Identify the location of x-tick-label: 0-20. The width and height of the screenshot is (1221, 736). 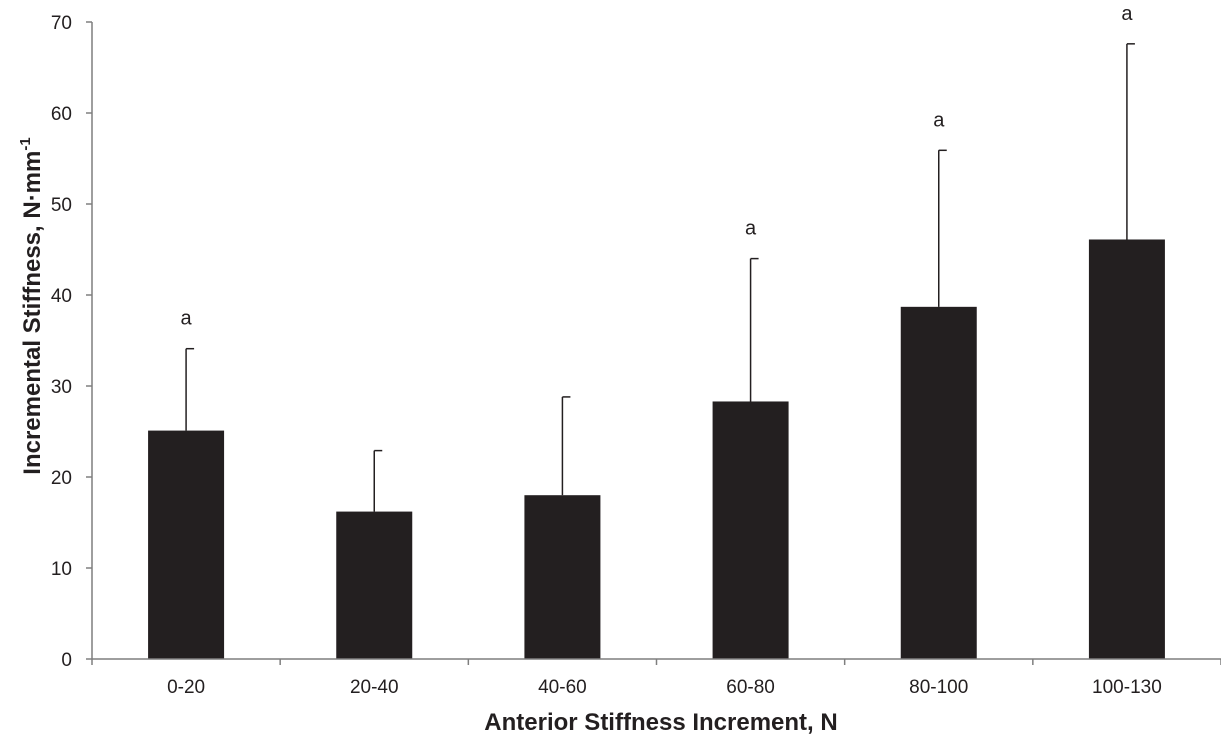
(186, 687).